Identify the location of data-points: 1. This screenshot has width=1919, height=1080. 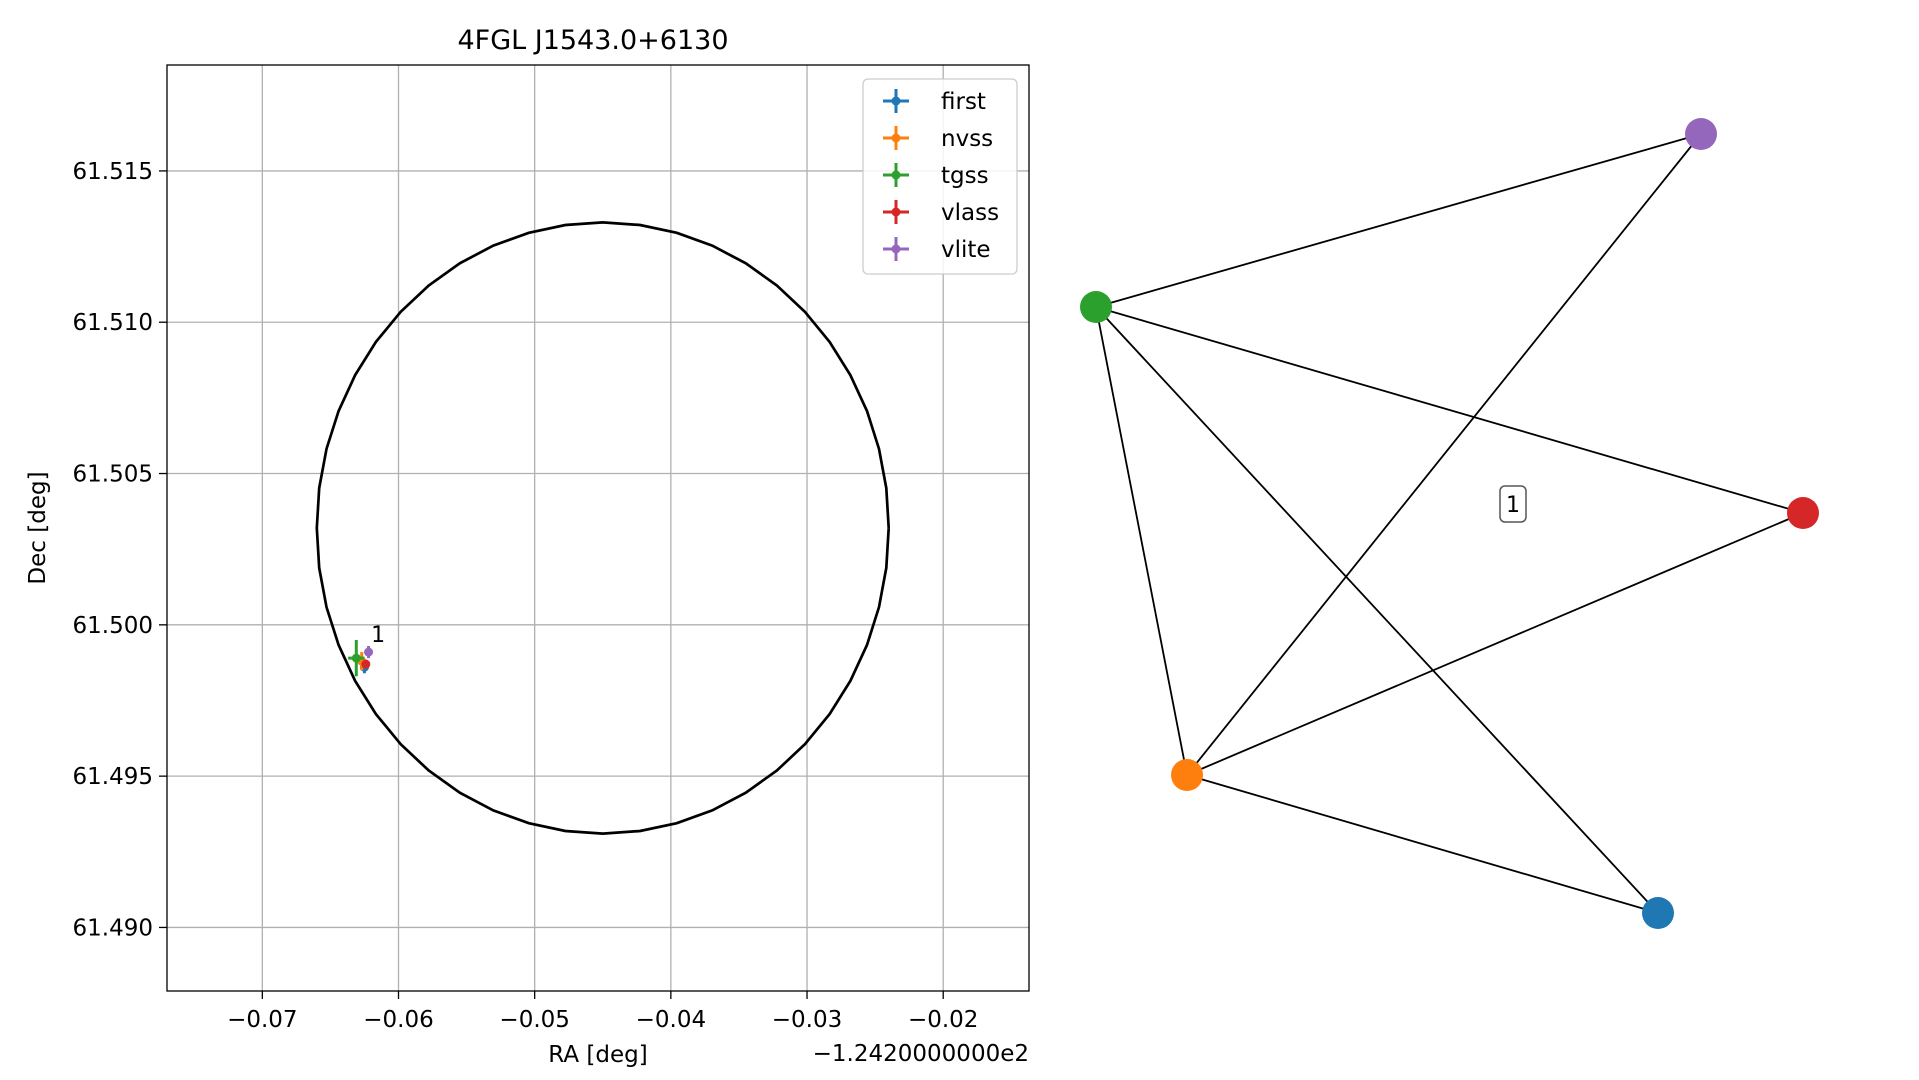
(366, 650).